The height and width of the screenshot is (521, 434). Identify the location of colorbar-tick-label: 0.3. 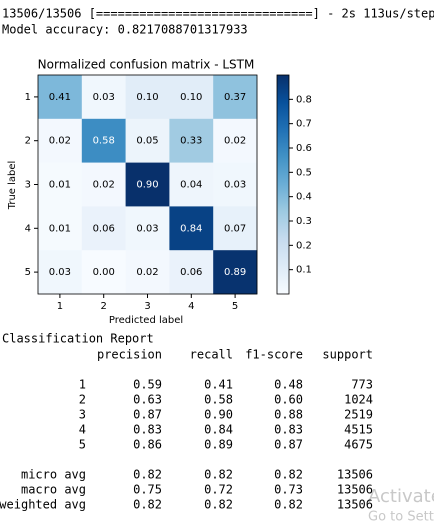
(304, 221).